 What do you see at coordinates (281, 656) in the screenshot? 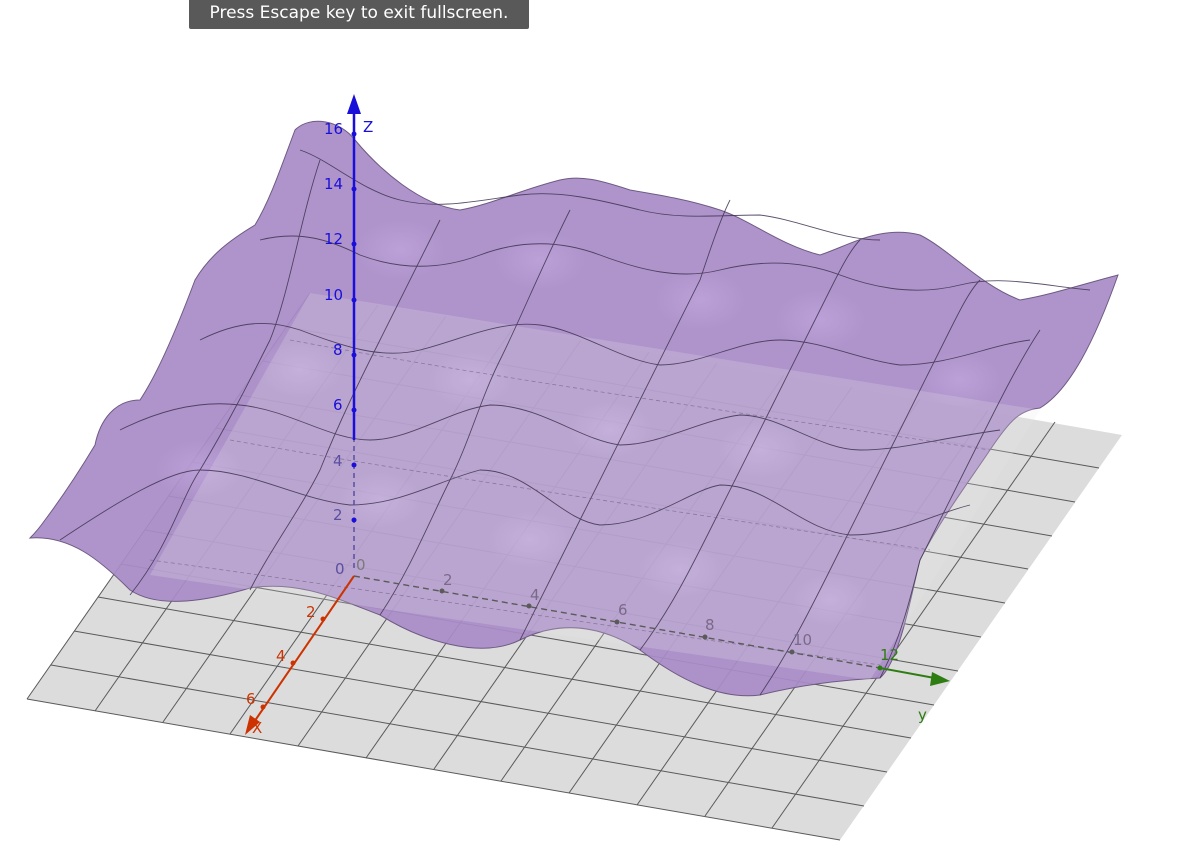
I see `x-tick-label: 4` at bounding box center [281, 656].